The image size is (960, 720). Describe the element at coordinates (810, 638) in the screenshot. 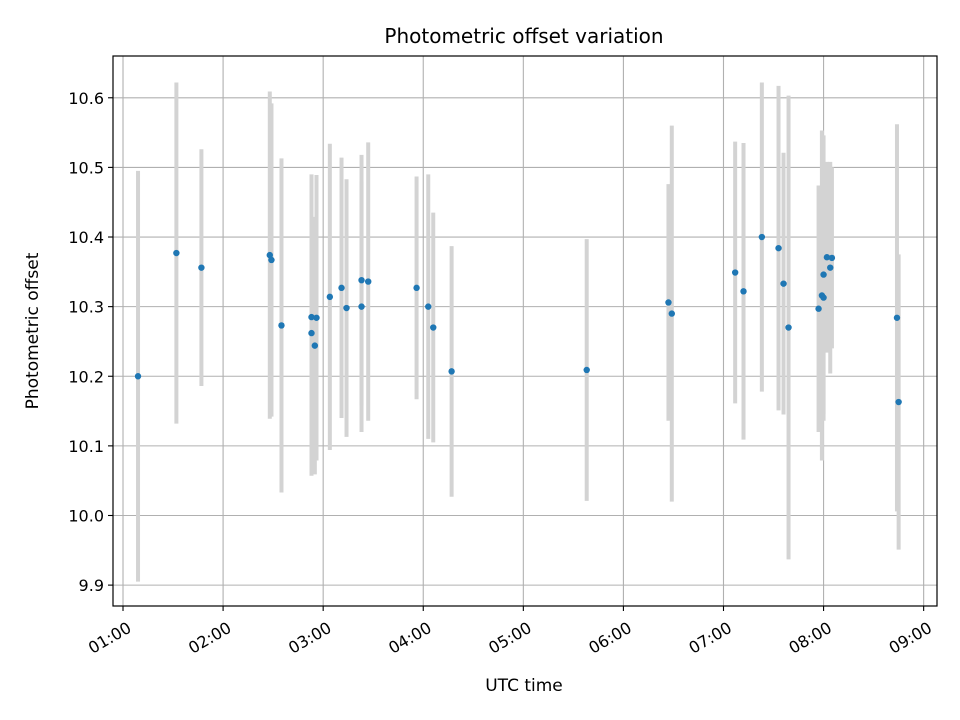

I see `x-tick-label: 08:00` at that location.